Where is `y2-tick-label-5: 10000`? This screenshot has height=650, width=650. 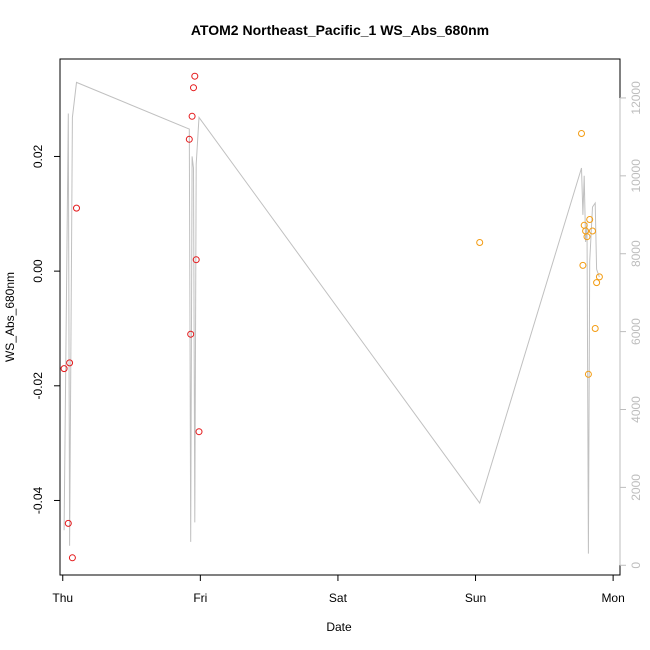 y2-tick-label-5: 10000 is located at coordinates (636, 176).